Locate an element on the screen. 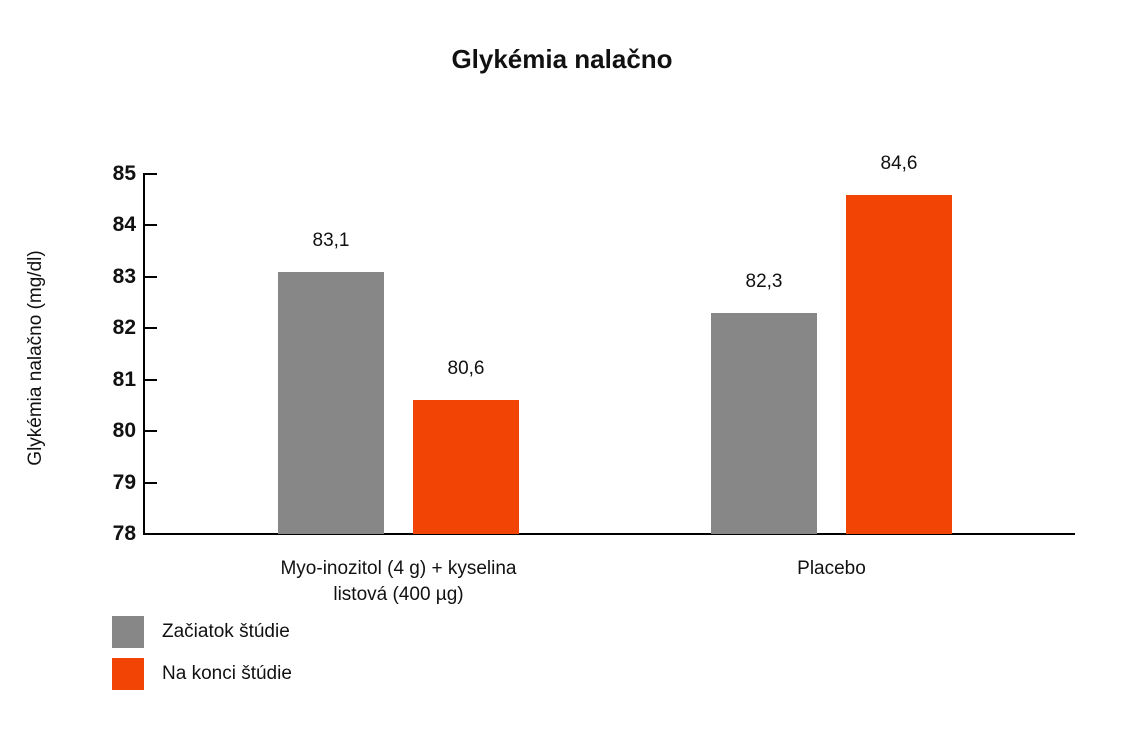 The height and width of the screenshot is (749, 1124). y-tick-label: 83 is located at coordinates (124, 276).